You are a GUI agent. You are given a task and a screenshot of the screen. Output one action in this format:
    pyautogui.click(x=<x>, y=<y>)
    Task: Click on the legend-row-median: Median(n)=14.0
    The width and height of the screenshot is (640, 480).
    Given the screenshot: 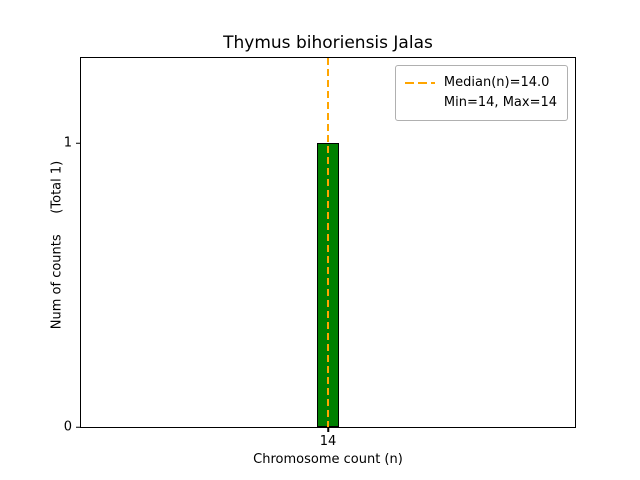 What is the action you would take?
    pyautogui.click(x=480, y=83)
    